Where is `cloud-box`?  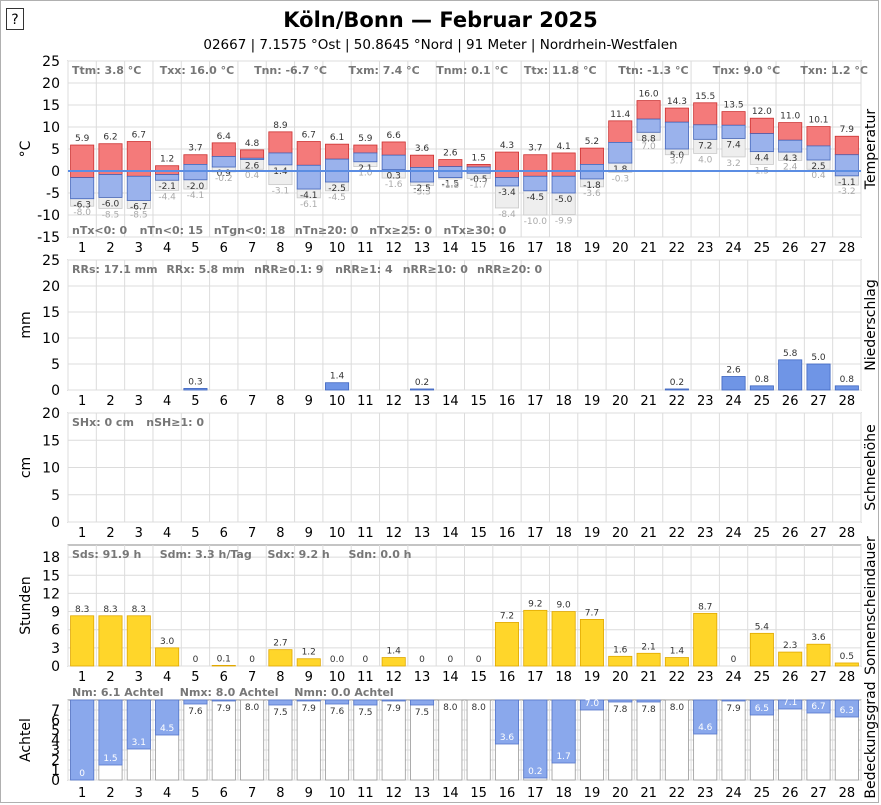 cloud-box is located at coordinates (252, 740).